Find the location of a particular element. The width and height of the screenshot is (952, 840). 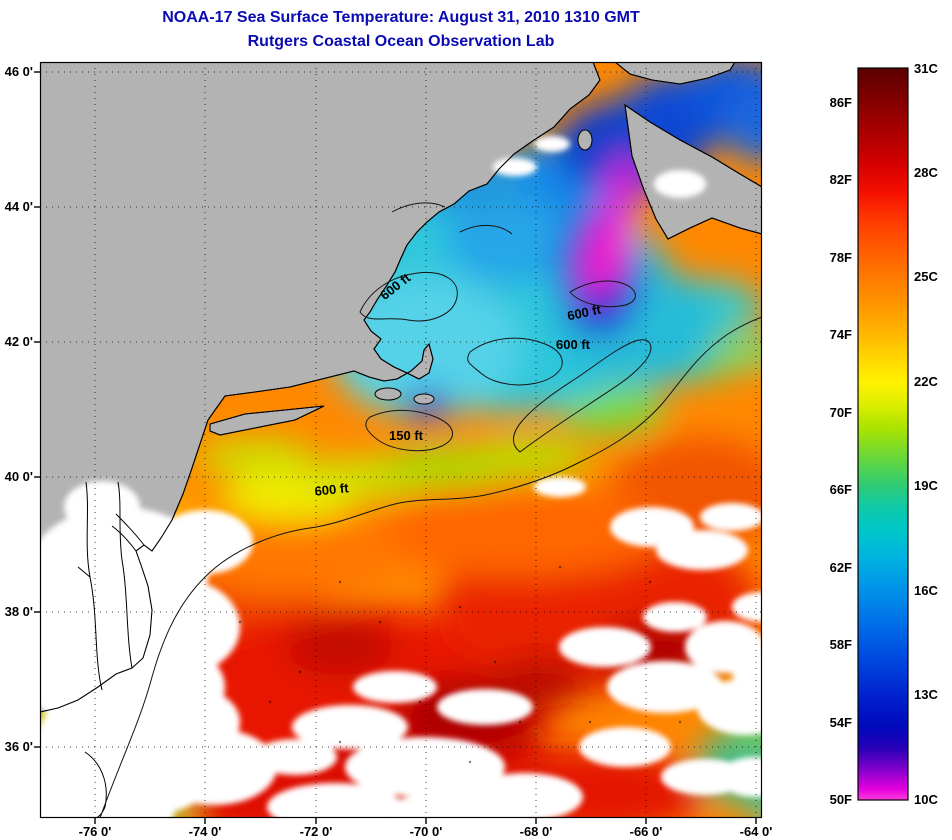

colorbar-fahrenheit-labels: 86F 82F 78F 74F 70F 66F 62F 58F 54F 50F is located at coordinates (841, 451).